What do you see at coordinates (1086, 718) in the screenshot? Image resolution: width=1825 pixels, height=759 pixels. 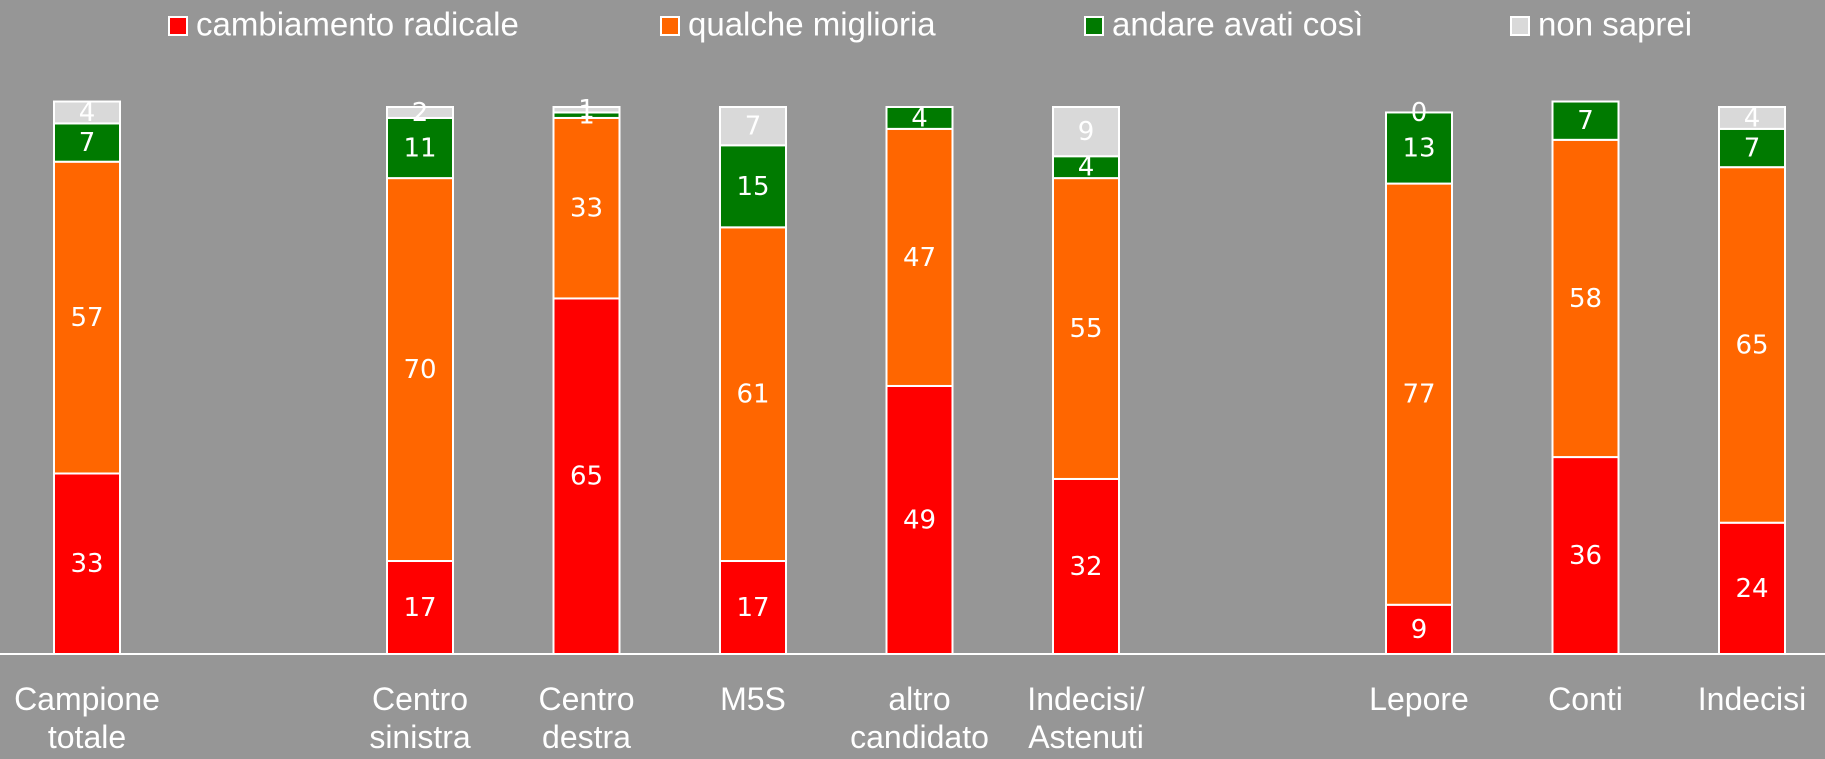 I see `x-tick-label: Indecisi/ Astenuti` at bounding box center [1086, 718].